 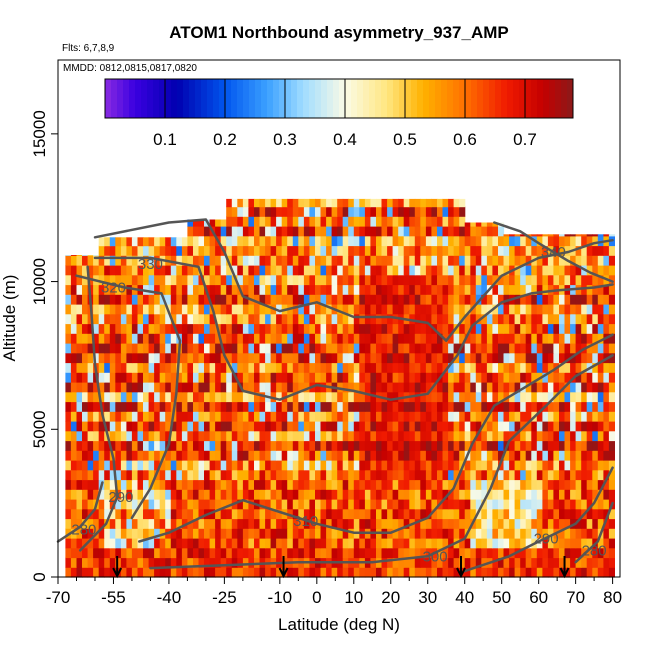 I want to click on x-tick-label: -70, so click(x=58, y=597).